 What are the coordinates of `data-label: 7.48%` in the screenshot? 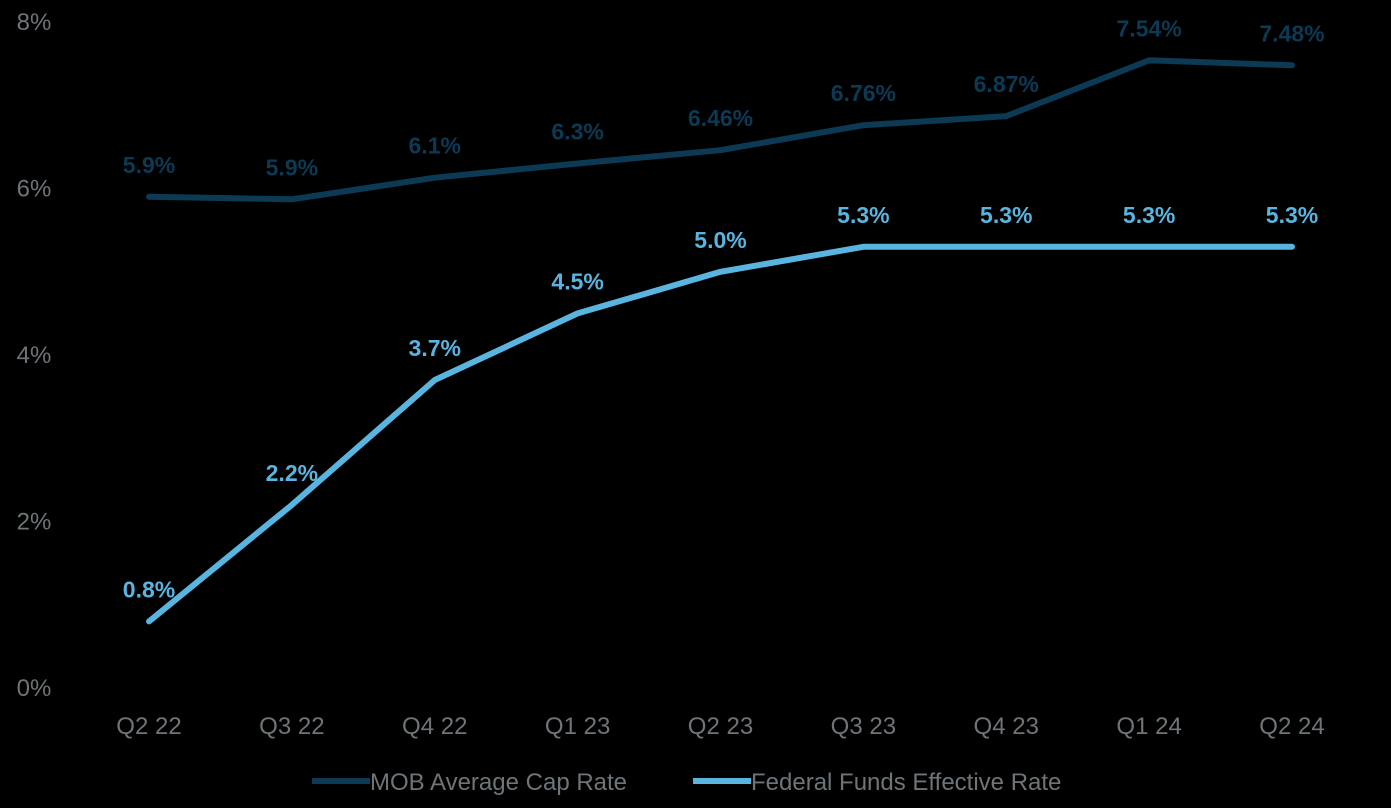 It's located at (1291, 33).